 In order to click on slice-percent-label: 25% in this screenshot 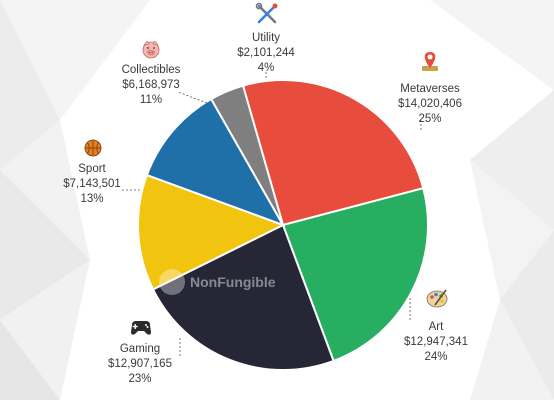, I will do `click(429, 119)`.